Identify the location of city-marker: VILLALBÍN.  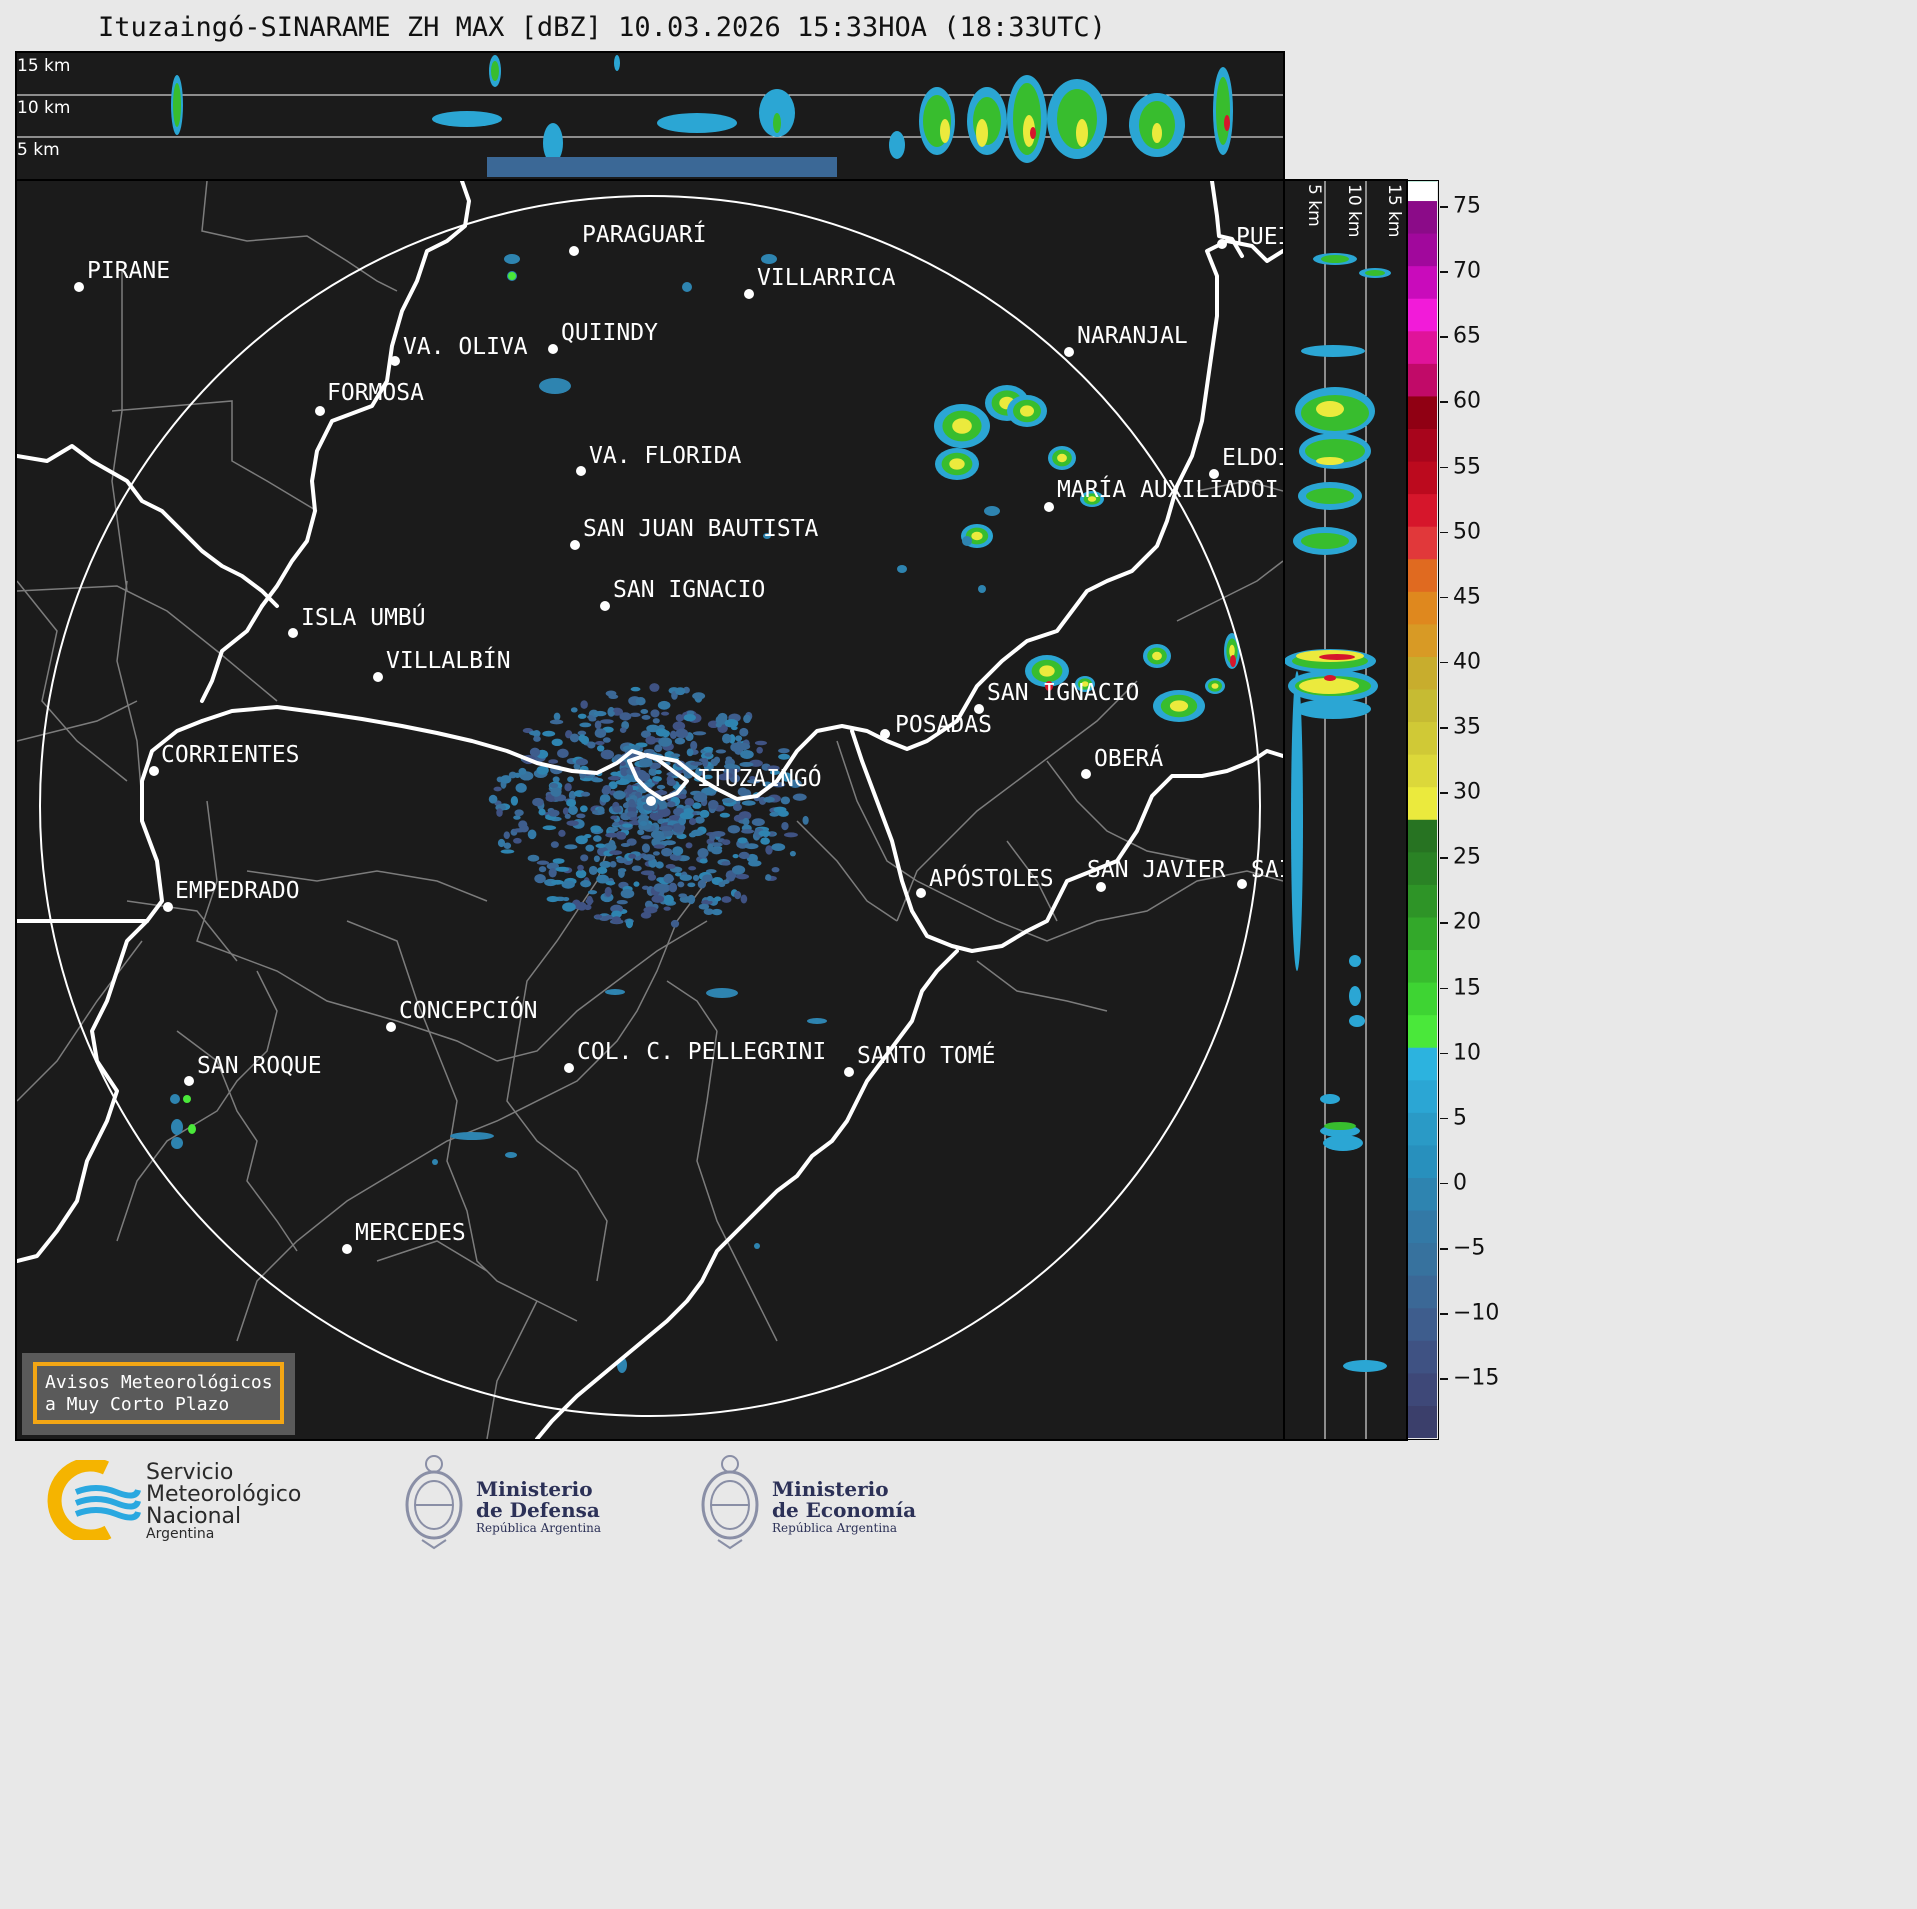
(442, 664).